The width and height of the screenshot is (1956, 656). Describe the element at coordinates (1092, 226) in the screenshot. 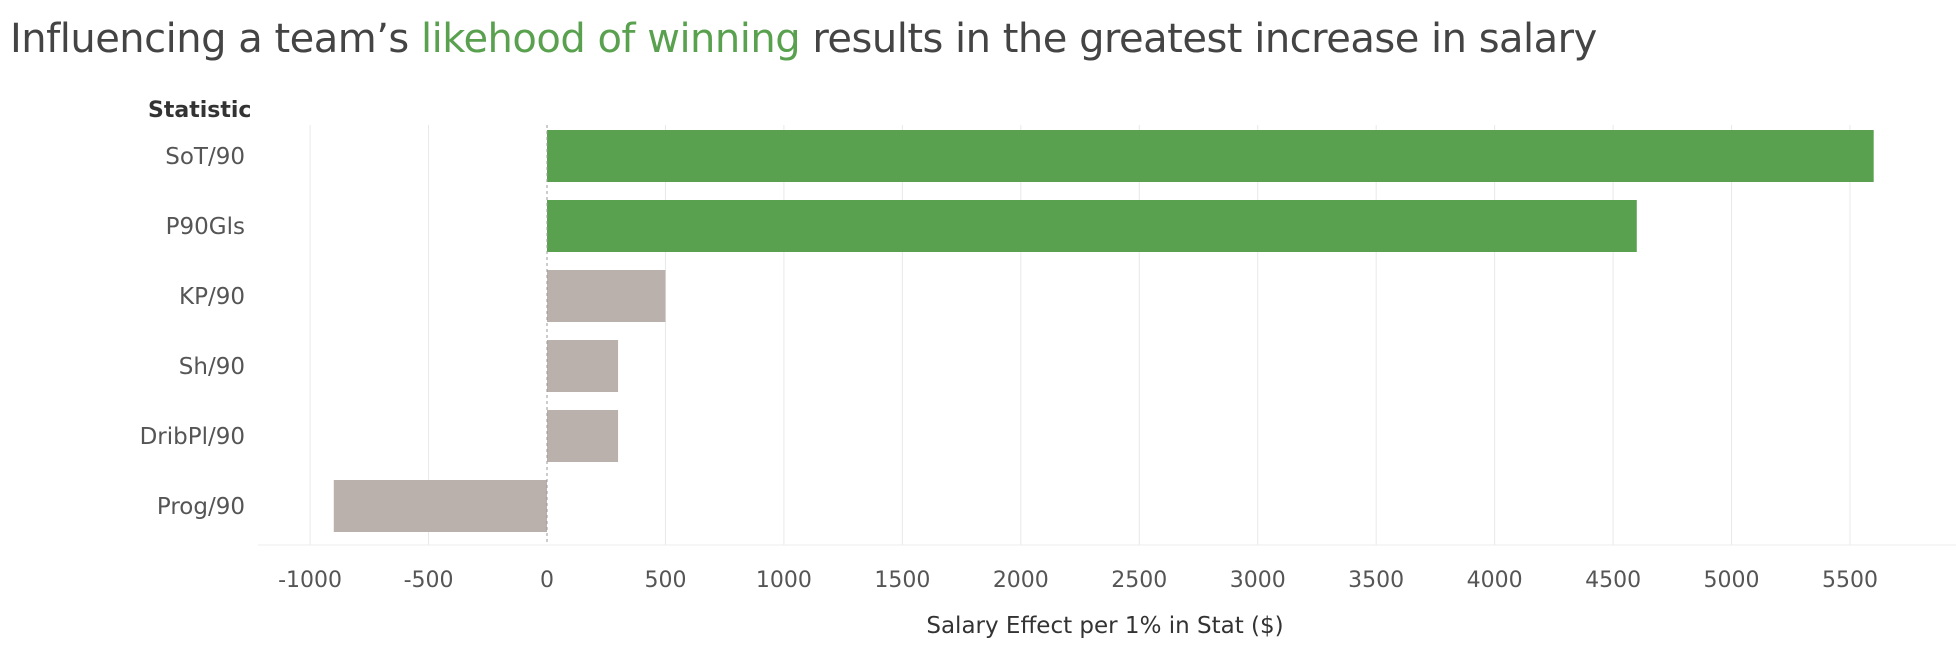

I see `bar-p90gls` at that location.